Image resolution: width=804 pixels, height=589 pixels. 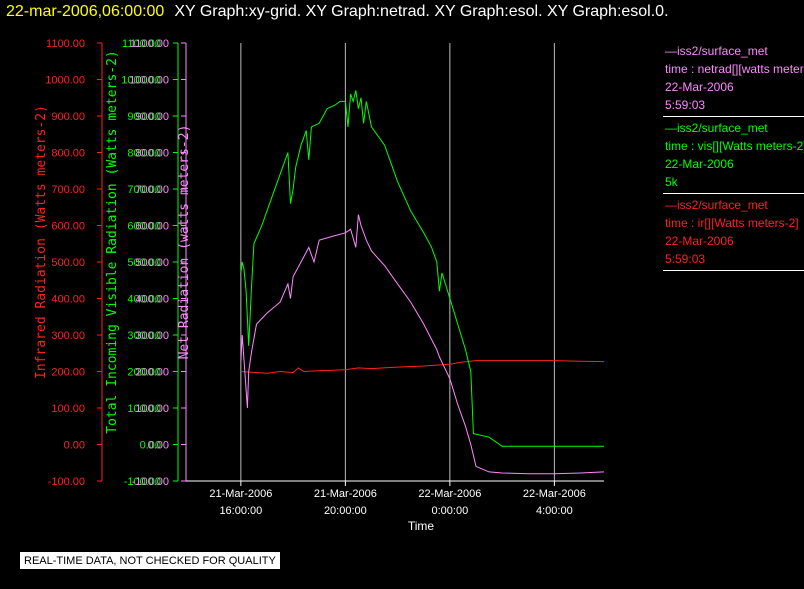 I want to click on x-tick-time-2: 0:00:00, so click(x=450, y=511).